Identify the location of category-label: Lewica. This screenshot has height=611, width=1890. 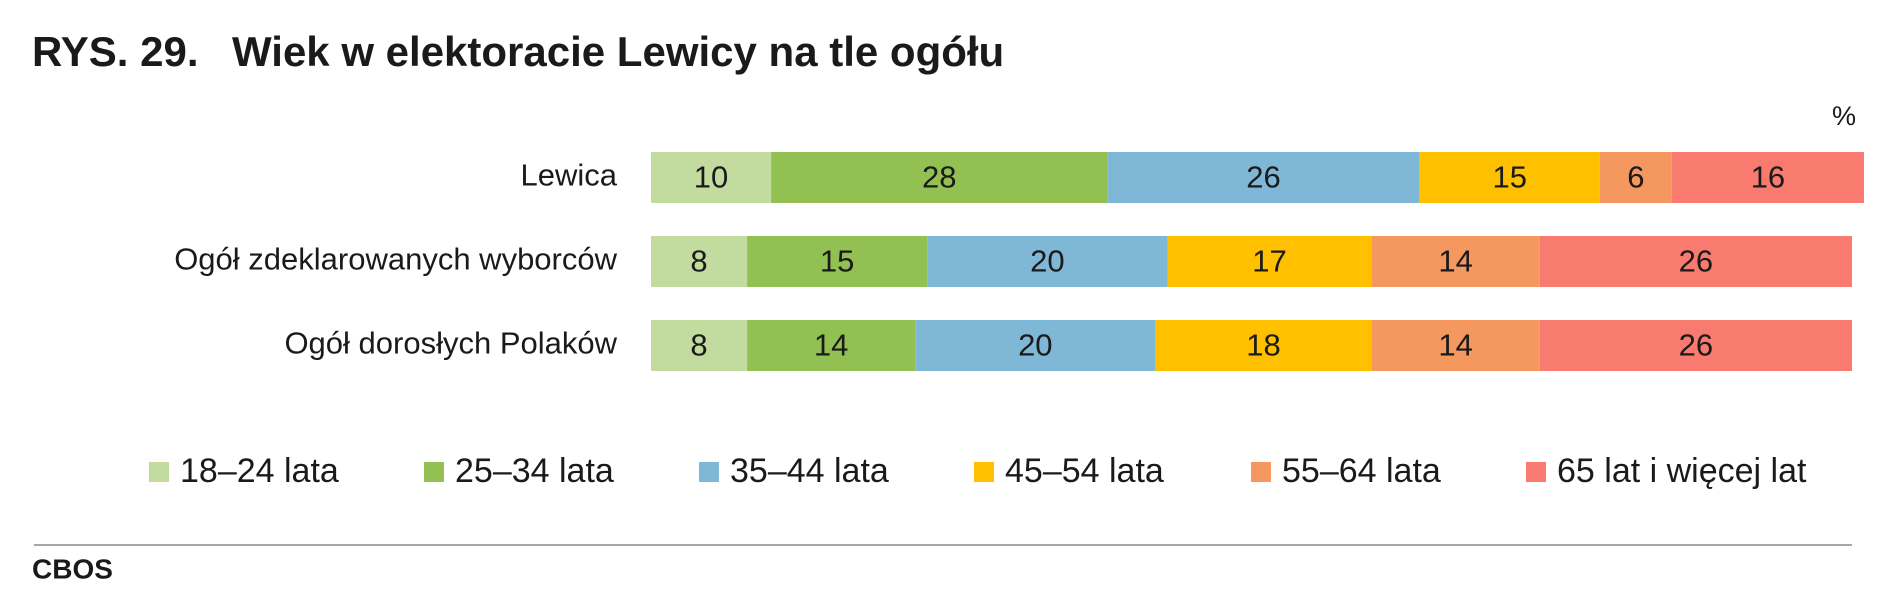
(569, 175).